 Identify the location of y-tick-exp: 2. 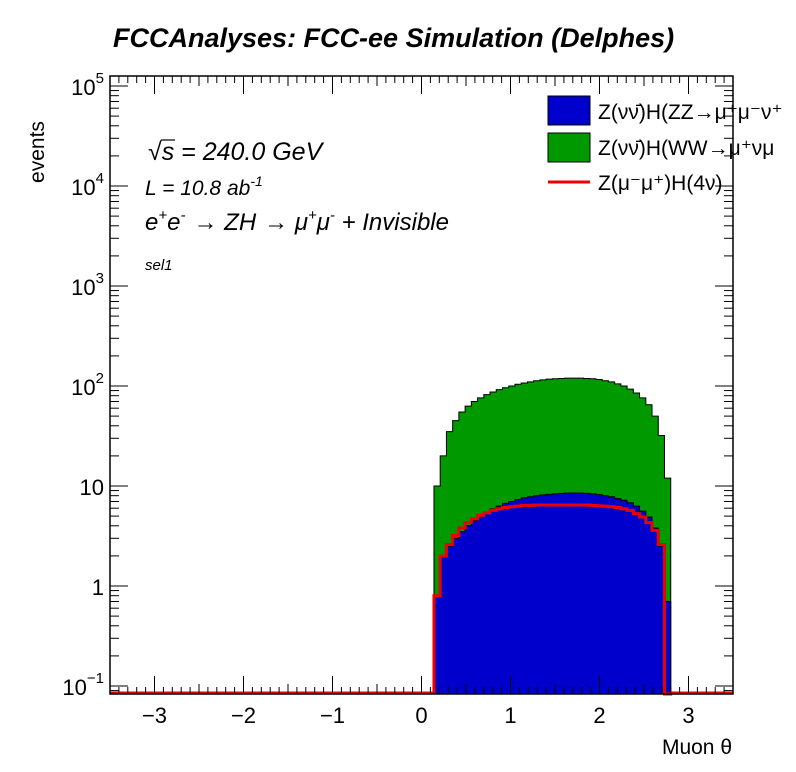
(100, 378).